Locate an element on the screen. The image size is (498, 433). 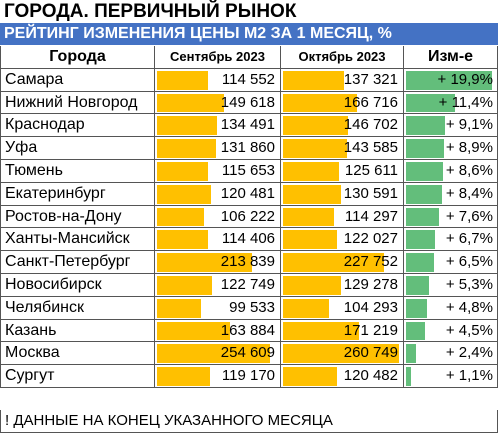
table-header-row: Города Сентябрь 2023 Октябрь 2023 Изм-е is located at coordinates (249, 57).